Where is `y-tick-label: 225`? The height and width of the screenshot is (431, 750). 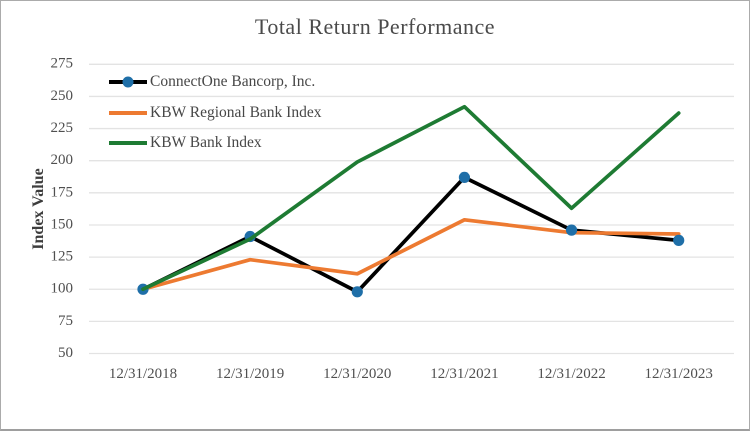
y-tick-label: 225 is located at coordinates (62, 128).